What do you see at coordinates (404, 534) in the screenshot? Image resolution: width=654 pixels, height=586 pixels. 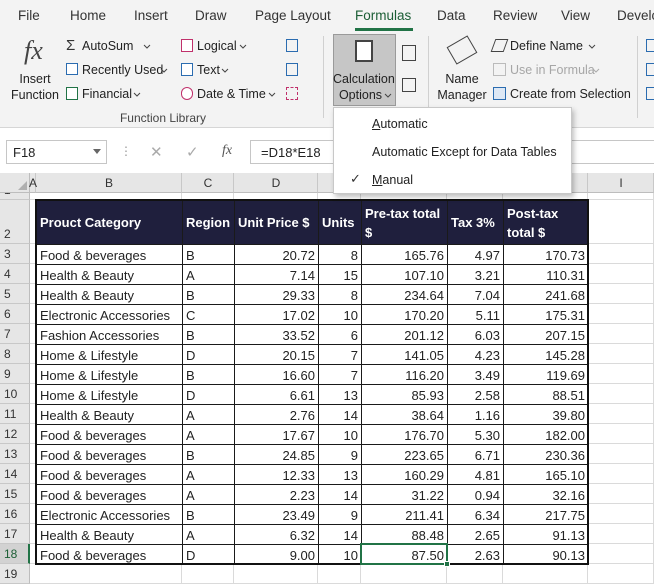 I see `table-cell: 88.48` at bounding box center [404, 534].